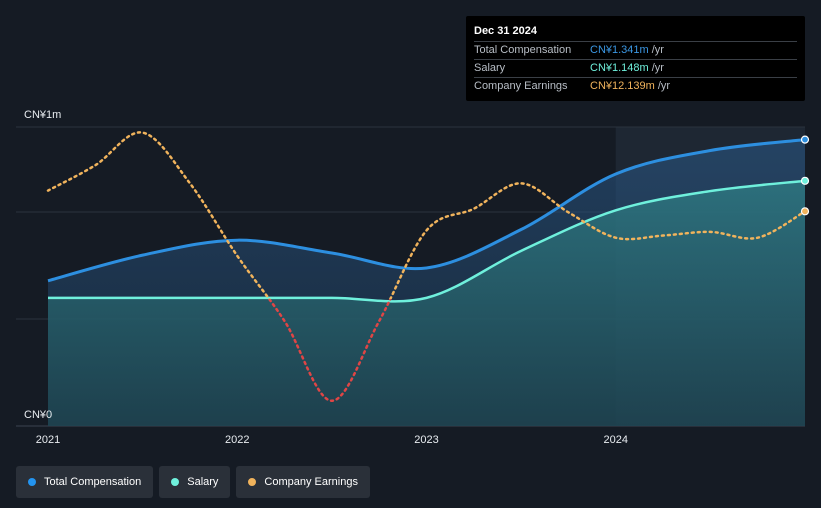  Describe the element at coordinates (521, 86) in the screenshot. I see `tooltip-label: Company Earnings` at that location.